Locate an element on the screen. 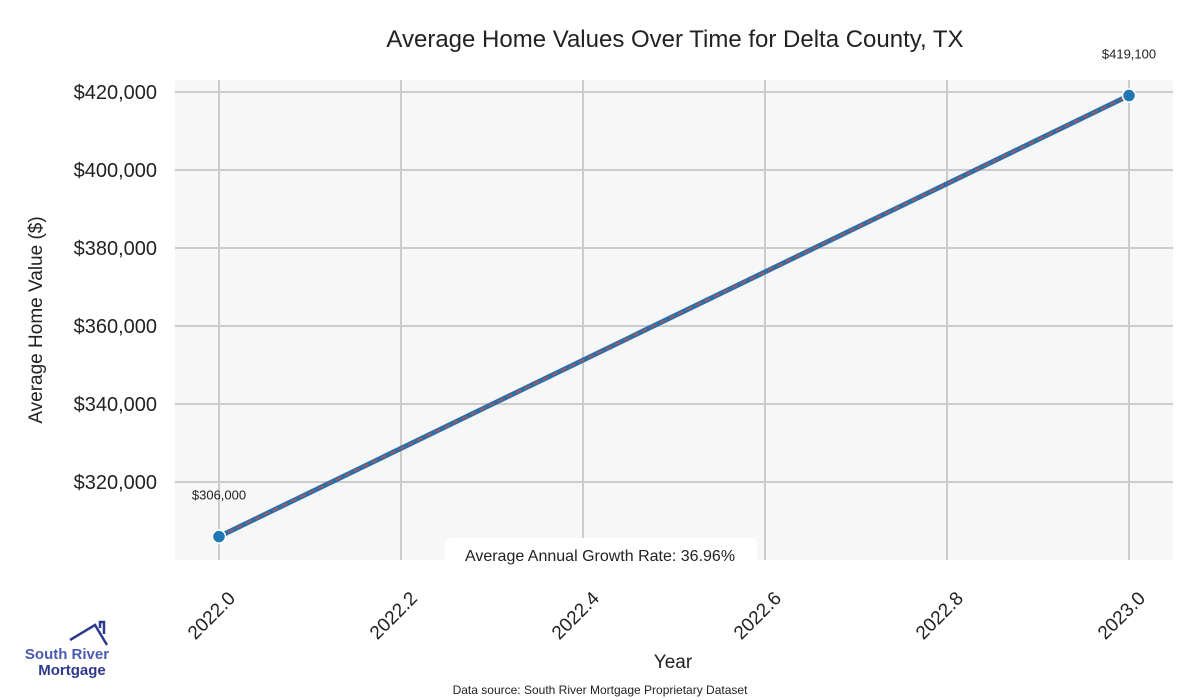 The height and width of the screenshot is (700, 1200). x-tick-label: 2022.4 is located at coordinates (576, 616).